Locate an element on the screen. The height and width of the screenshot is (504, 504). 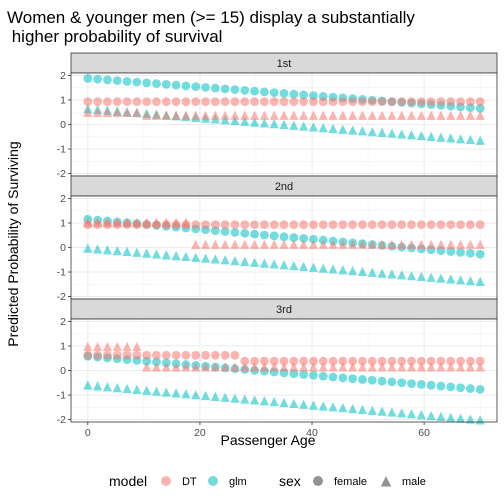
x-tick-label: 20 is located at coordinates (200, 433).